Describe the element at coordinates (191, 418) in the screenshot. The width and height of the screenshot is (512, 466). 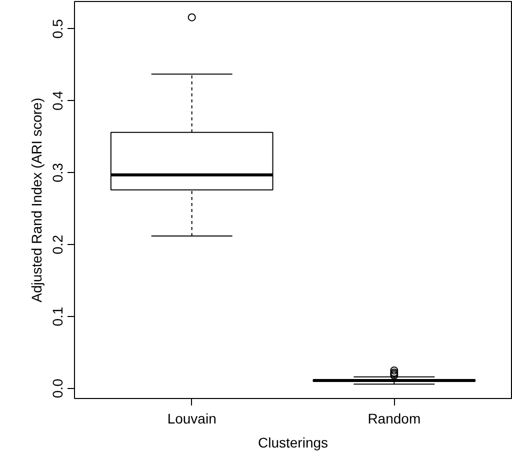
I see `x-tick-label: Louvain` at that location.